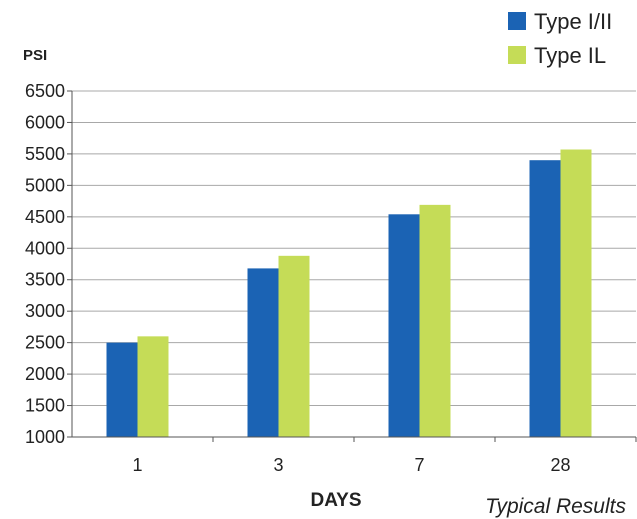 The image size is (637, 519). I want to click on y-axis-title: PSI, so click(35, 55).